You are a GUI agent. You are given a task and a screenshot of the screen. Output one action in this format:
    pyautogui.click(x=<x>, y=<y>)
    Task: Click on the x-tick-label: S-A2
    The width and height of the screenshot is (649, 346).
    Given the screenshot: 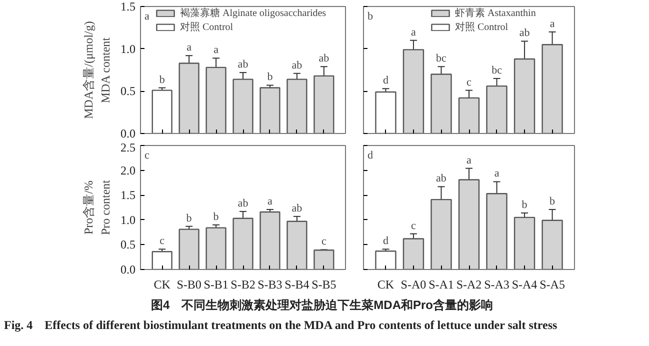 What is the action you would take?
    pyautogui.click(x=469, y=285)
    